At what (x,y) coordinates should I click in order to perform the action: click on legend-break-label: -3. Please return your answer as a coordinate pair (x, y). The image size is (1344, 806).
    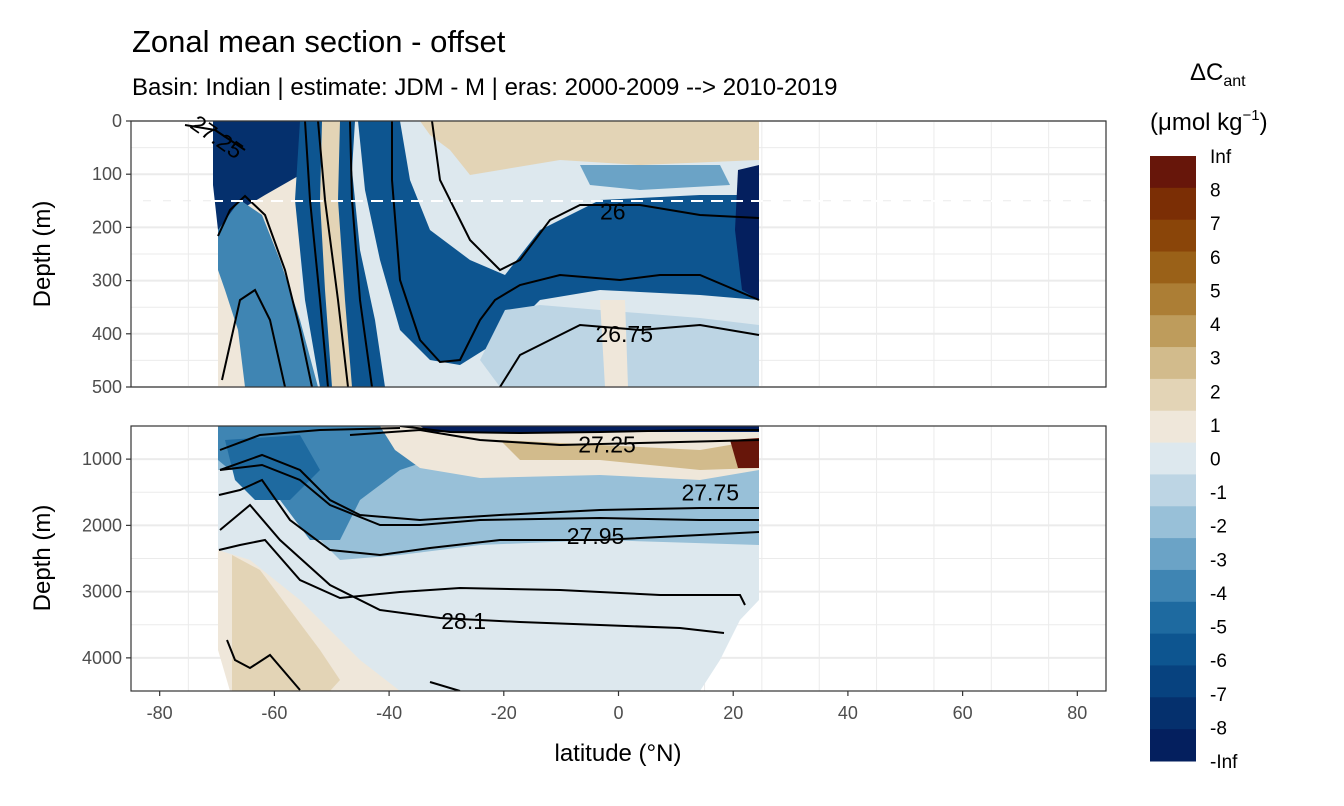
    Looking at the image, I should click on (1218, 560).